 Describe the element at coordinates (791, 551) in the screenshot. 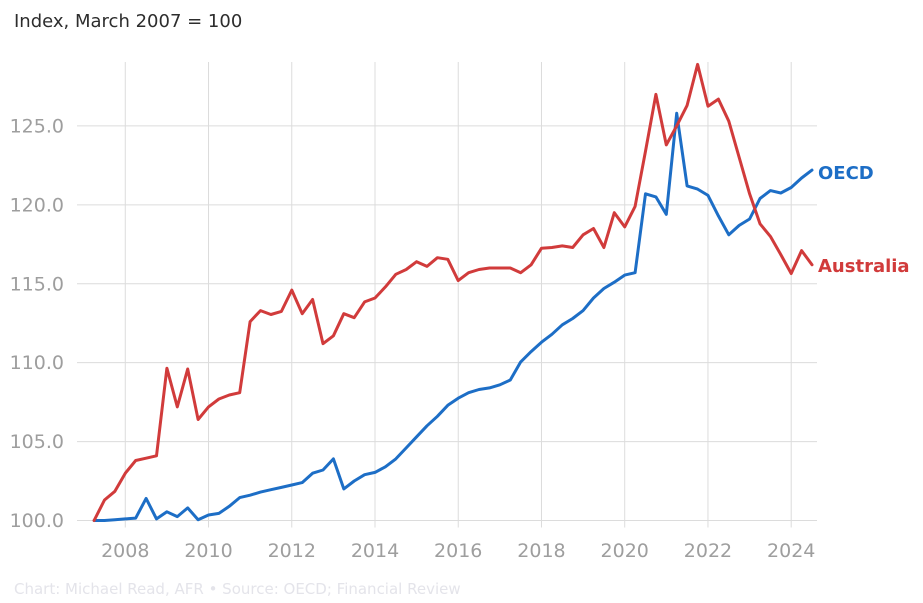

I see `x-tick-label: 2024` at that location.